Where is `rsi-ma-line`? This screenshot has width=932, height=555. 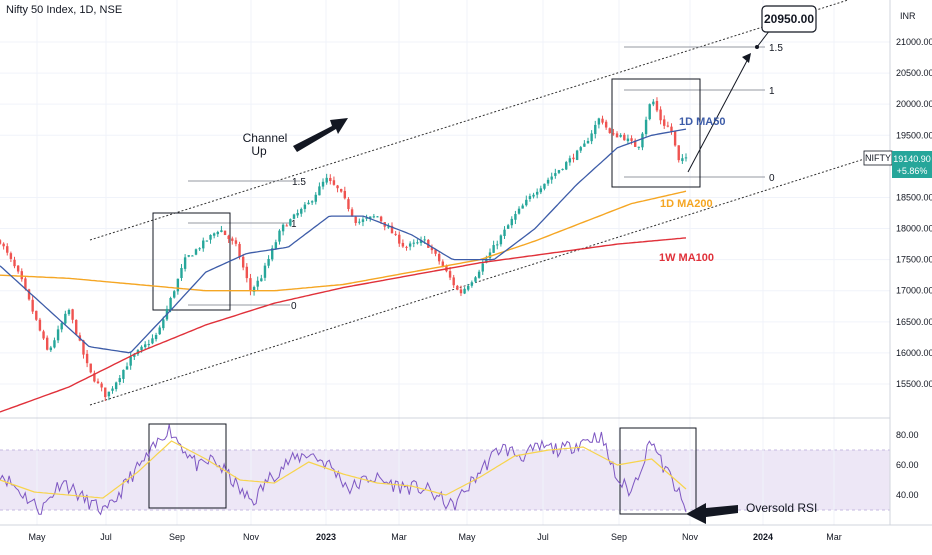
rsi-ma-line is located at coordinates (343, 469).